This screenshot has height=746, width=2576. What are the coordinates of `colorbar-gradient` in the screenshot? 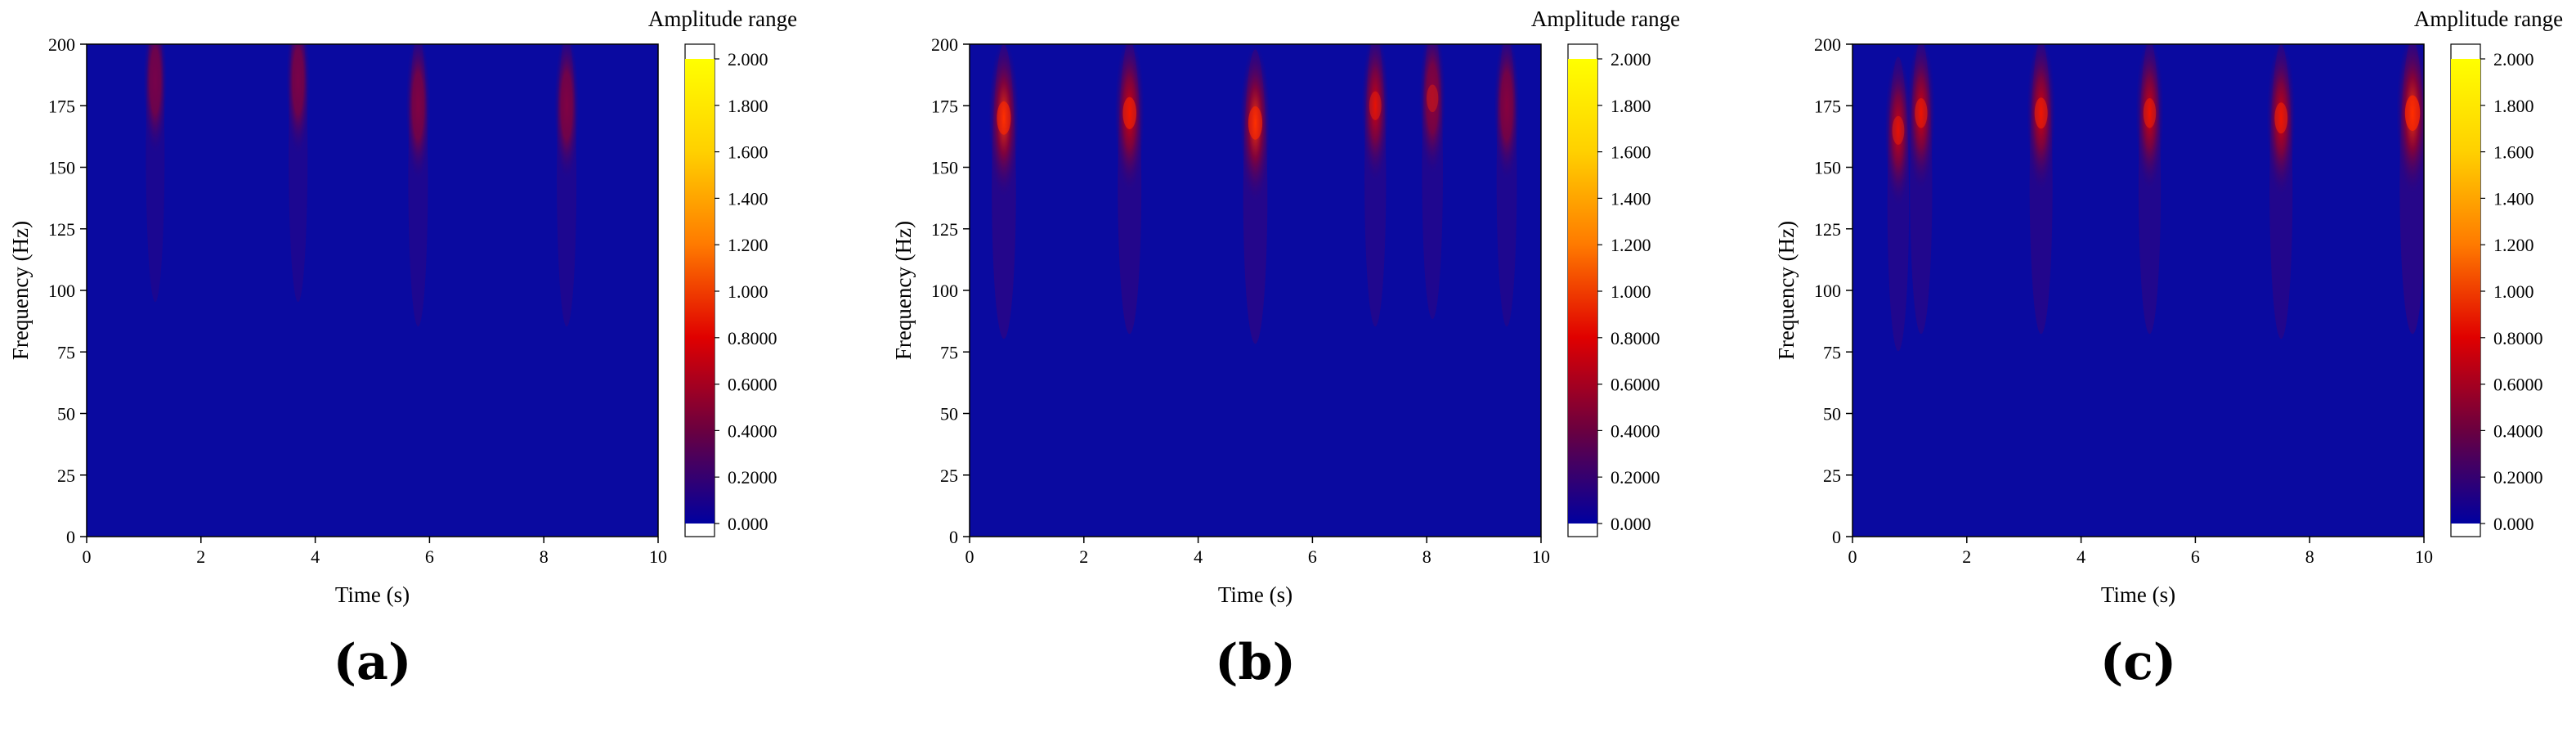 It's located at (2465, 291).